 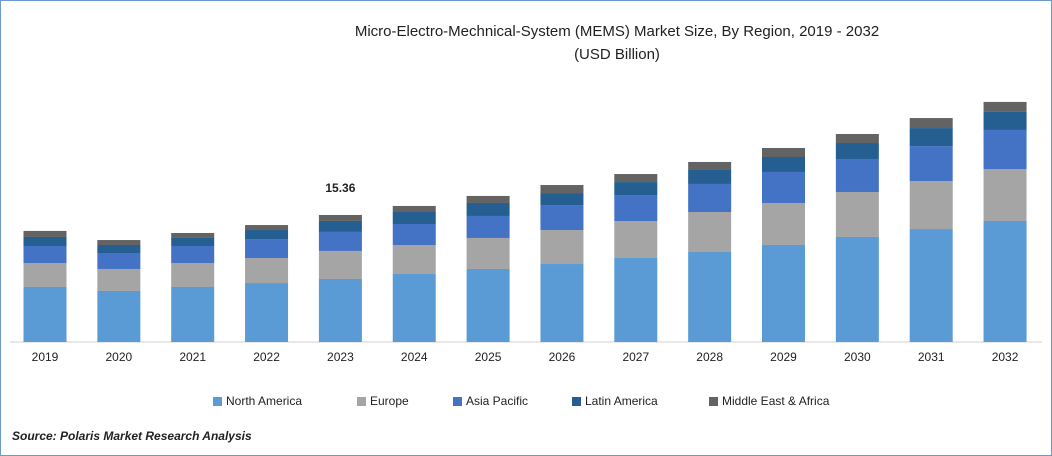 What do you see at coordinates (414, 357) in the screenshot?
I see `x-tick-label: 2024` at bounding box center [414, 357].